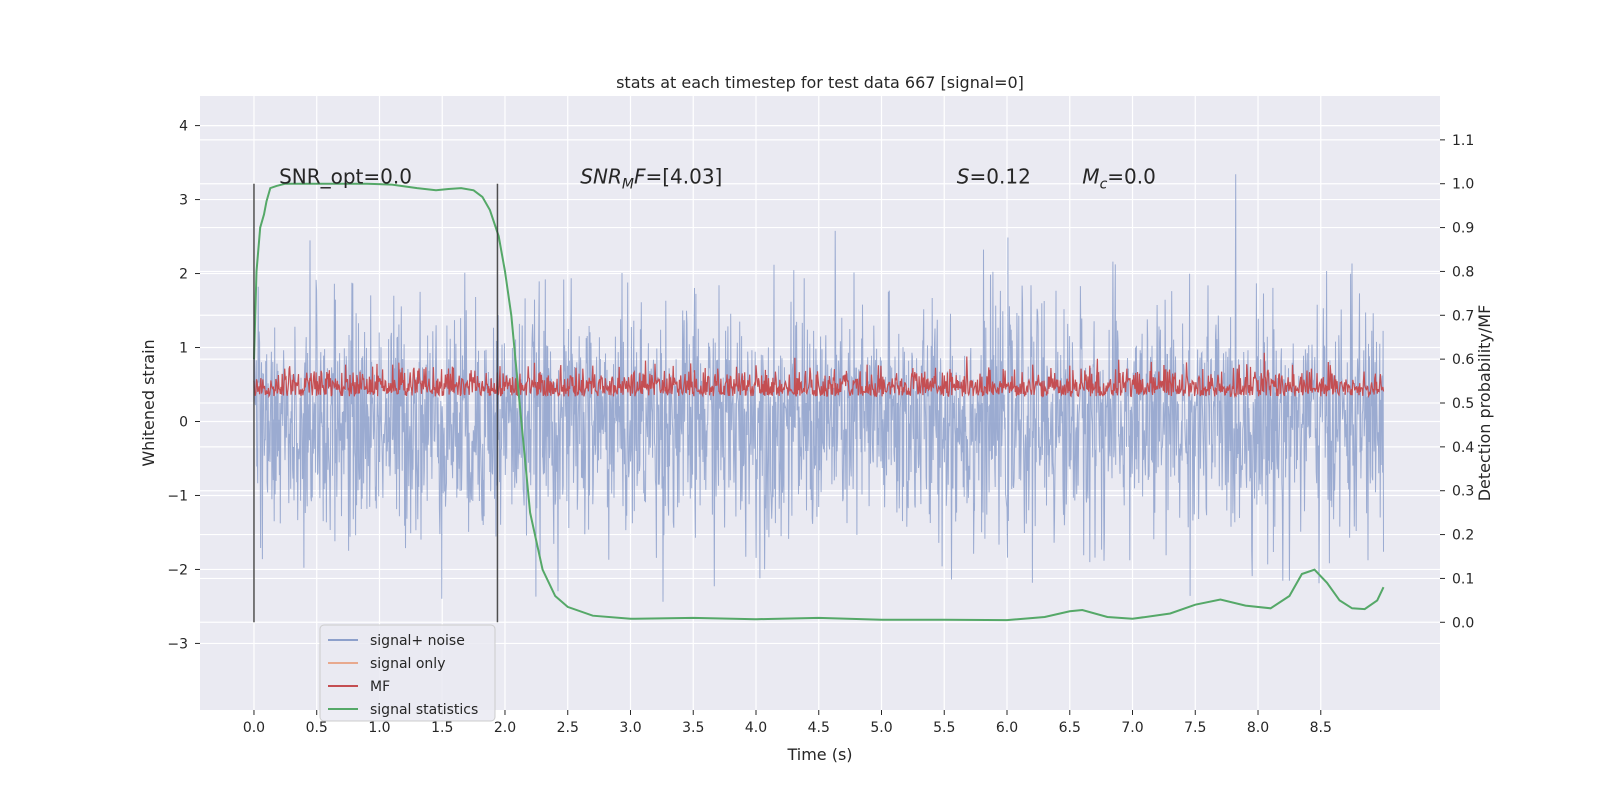 This screenshot has height=800, width=1600. What do you see at coordinates (379, 728) in the screenshot?
I see `x-tick-label: 1.0` at bounding box center [379, 728].